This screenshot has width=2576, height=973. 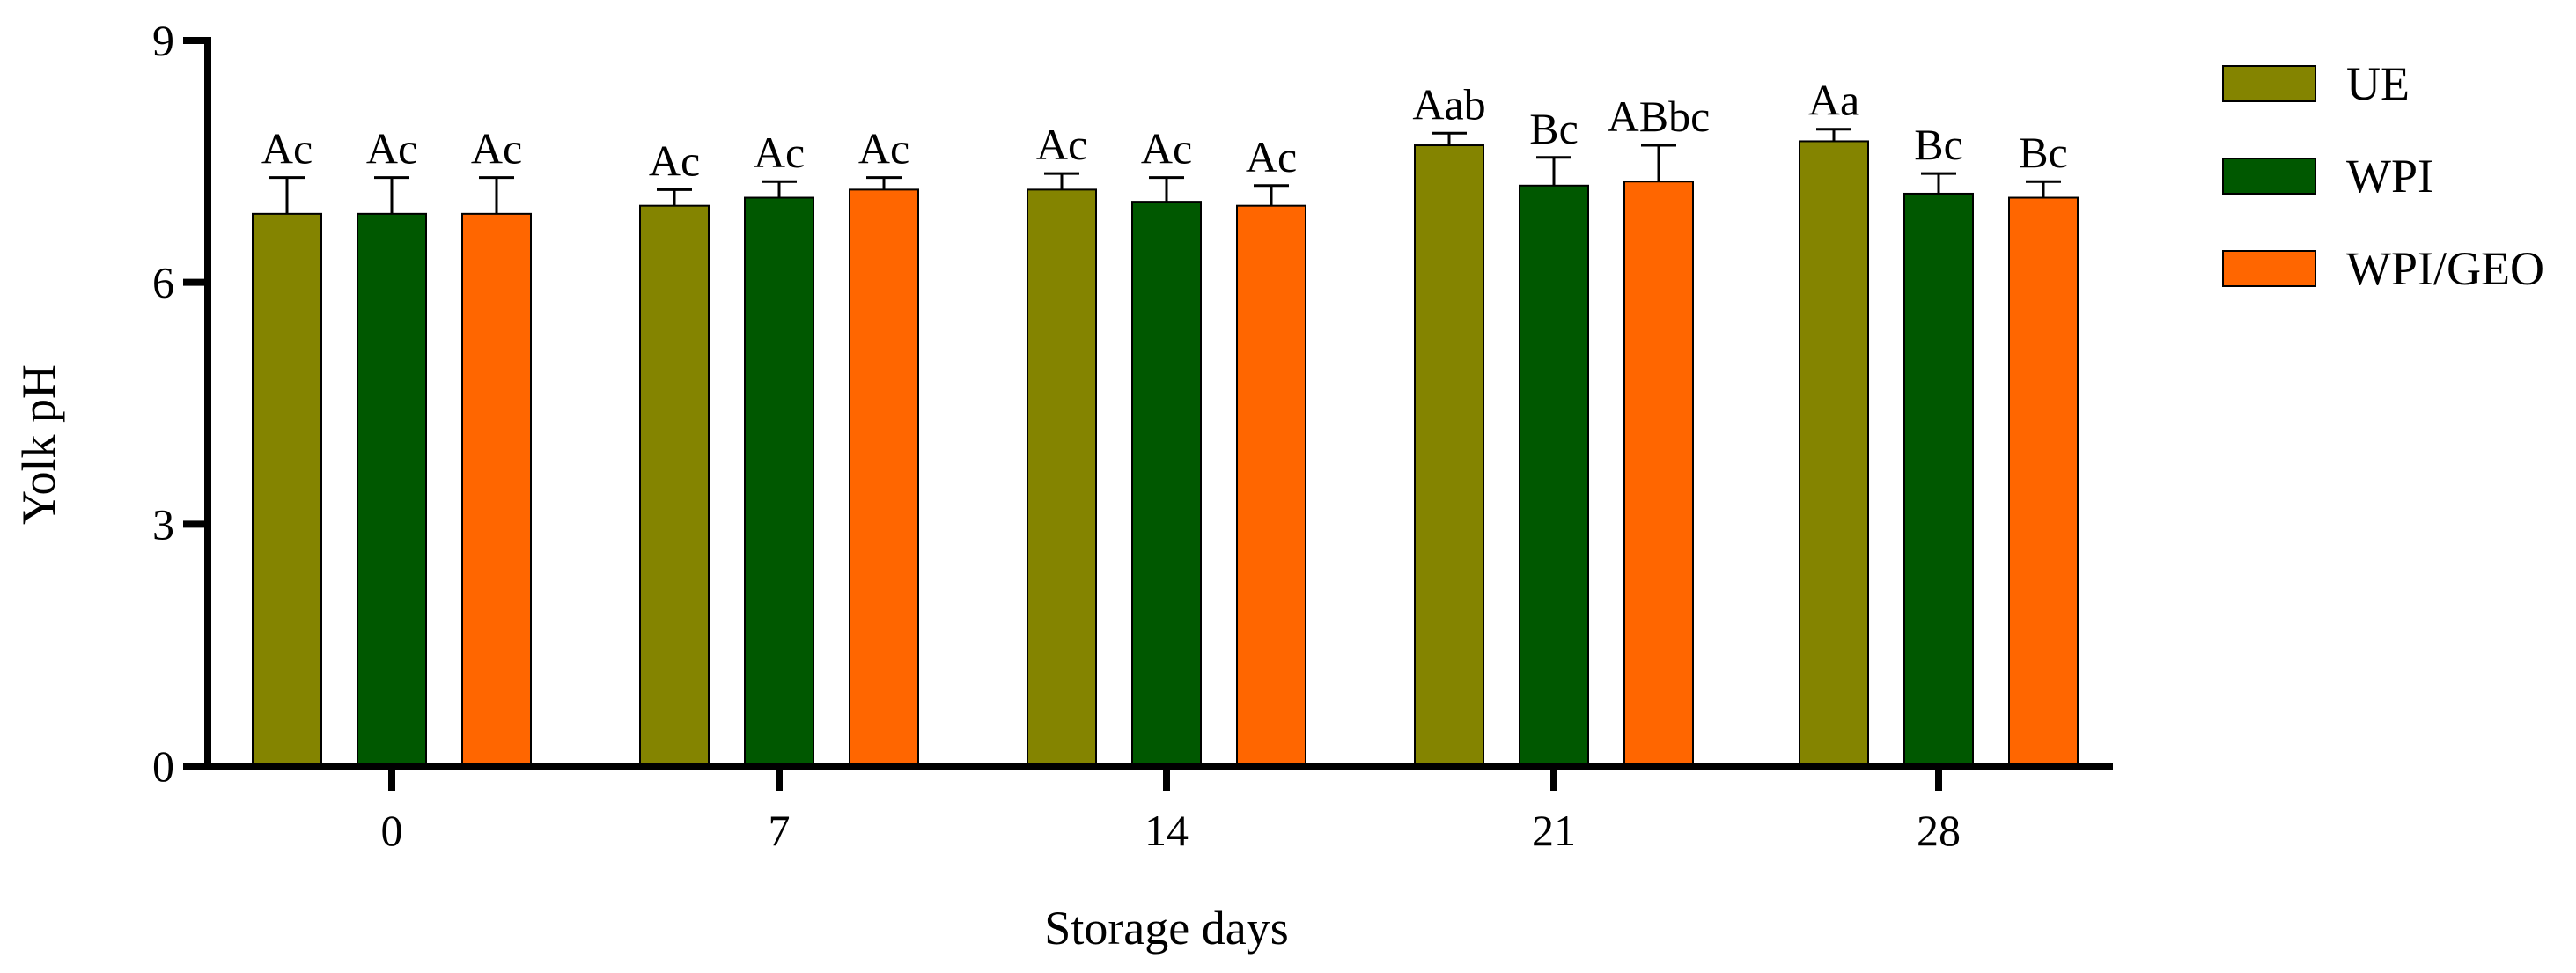 I want to click on legend-label: WPI, so click(x=2389, y=176).